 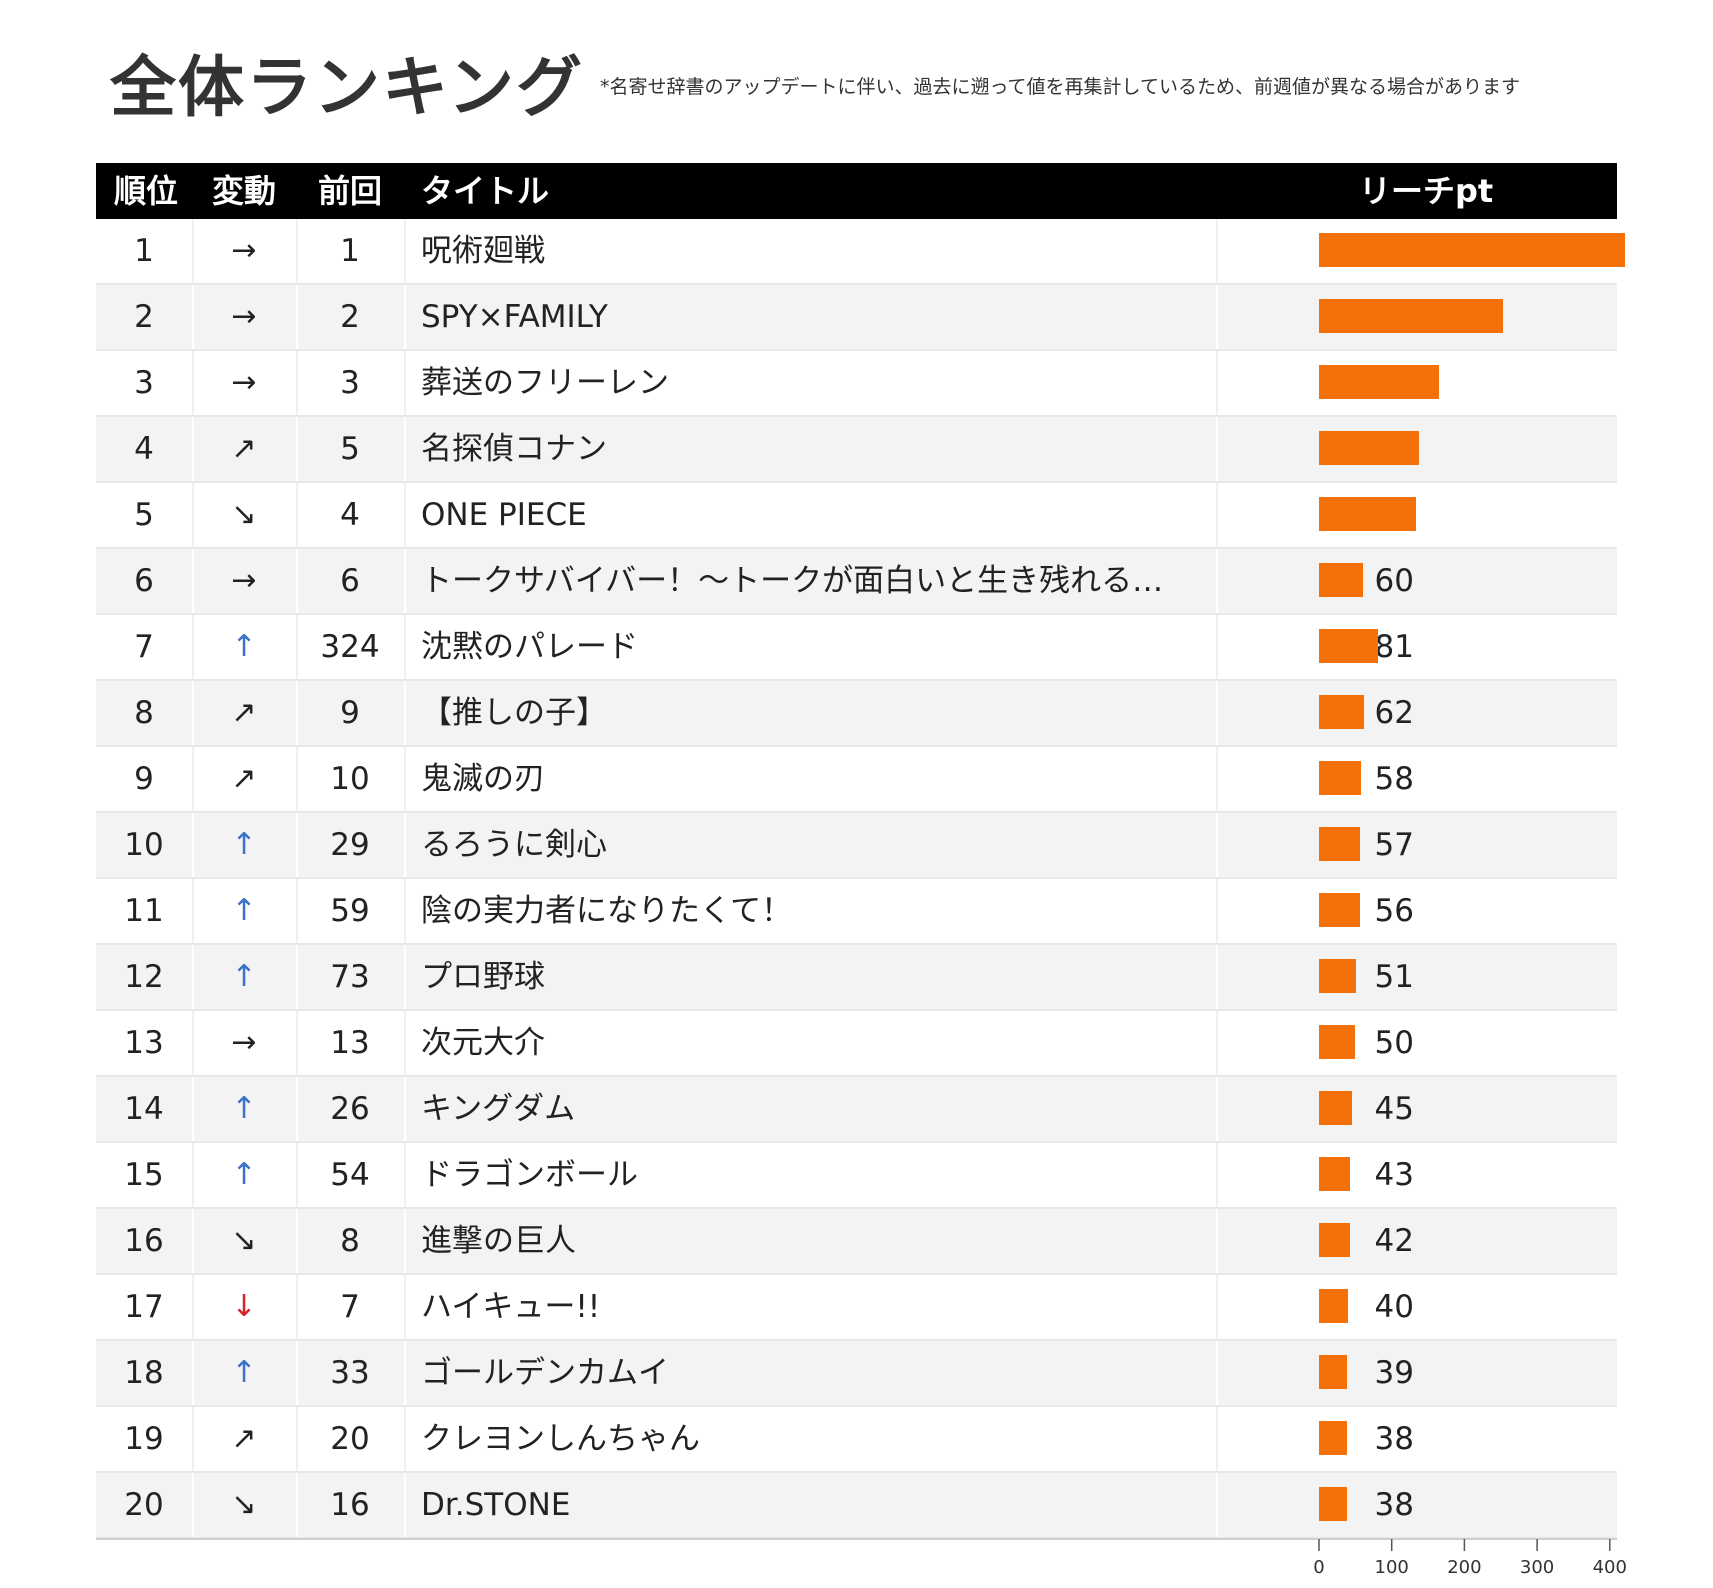 I want to click on previous-rank-cell: 7, so click(x=350, y=1307).